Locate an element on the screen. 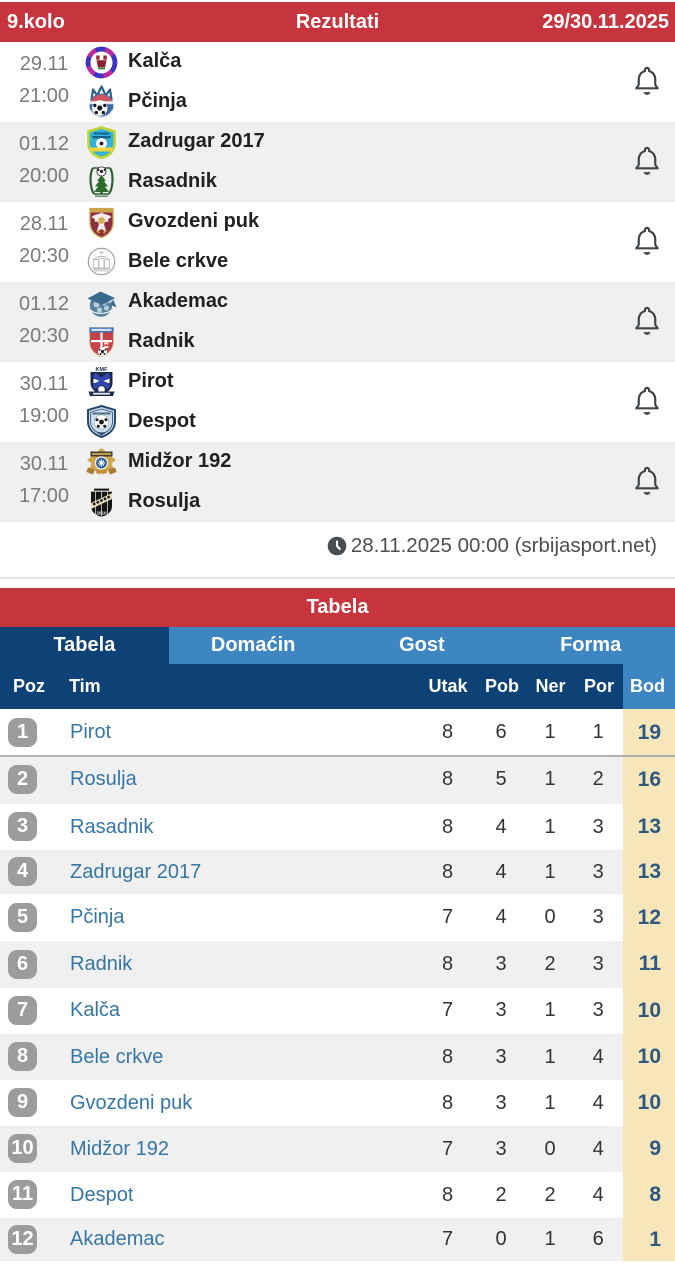  svg-text: 2010 is located at coordinates (101, 513).